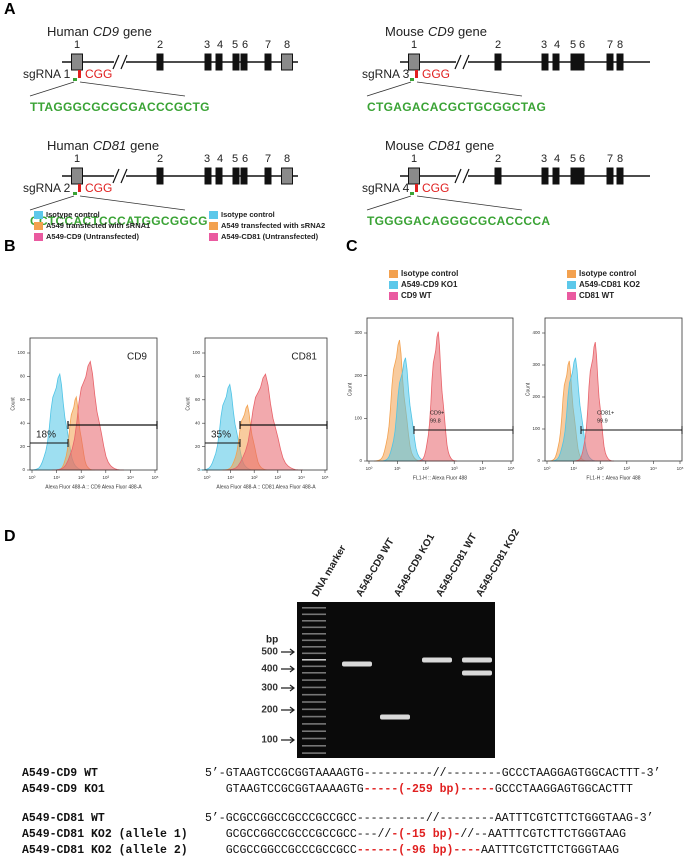 Image resolution: width=685 pixels, height=858 pixels. What do you see at coordinates (375, 568) in the screenshot?
I see `lane-label: A549-CD9 WT` at bounding box center [375, 568].